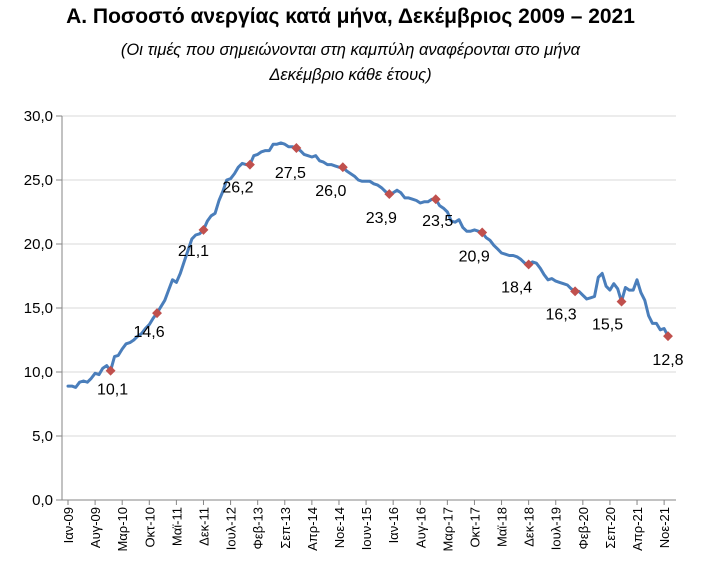 Image resolution: width=701 pixels, height=587 pixels. I want to click on data-label: 21,1, so click(193, 251).